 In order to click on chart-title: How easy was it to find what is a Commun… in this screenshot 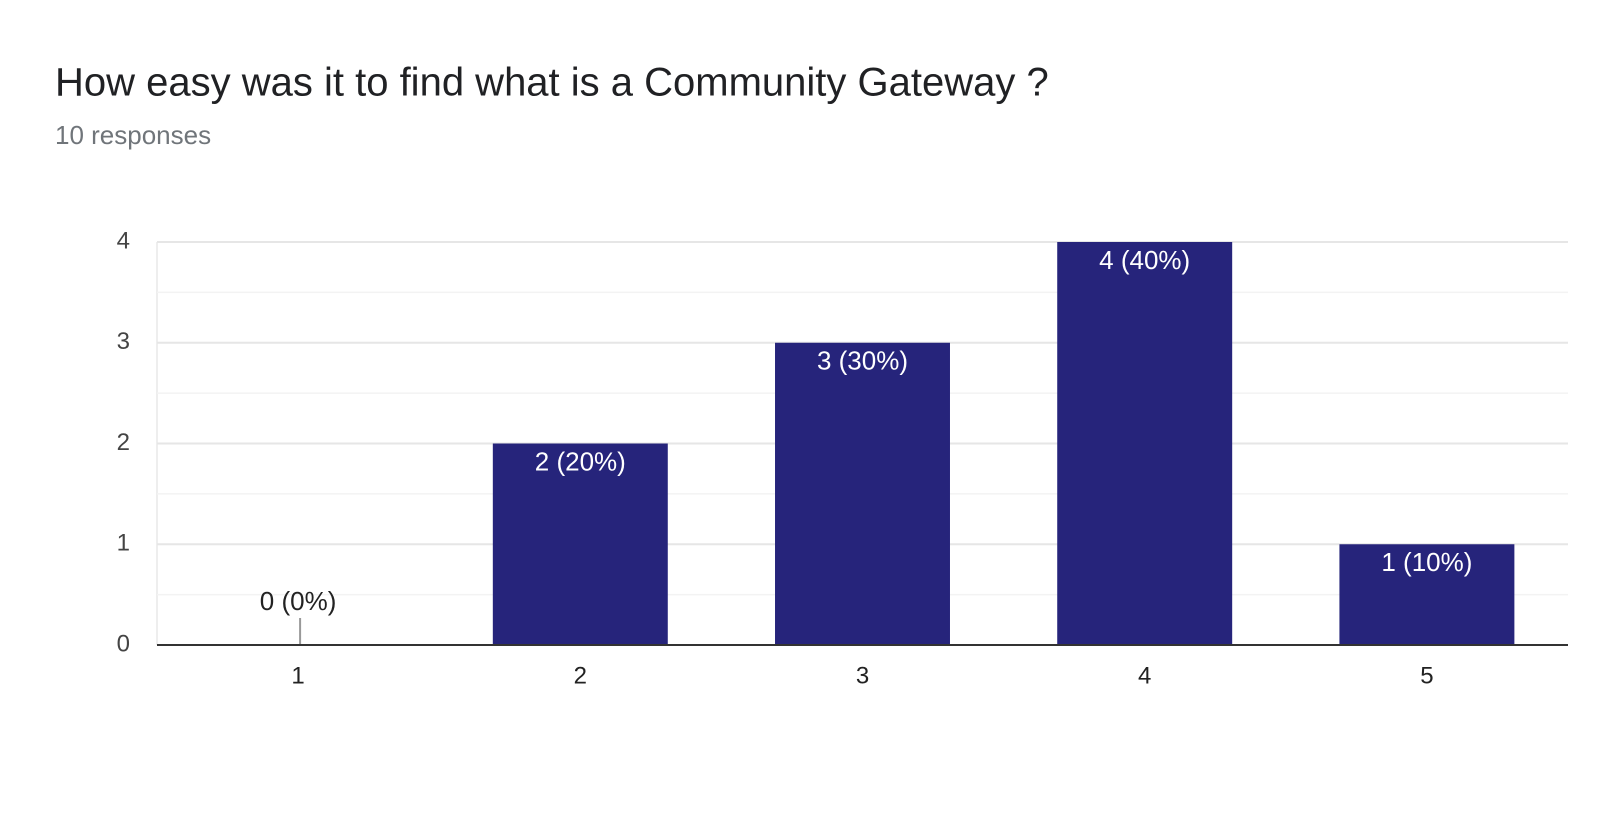, I will do `click(552, 83)`.